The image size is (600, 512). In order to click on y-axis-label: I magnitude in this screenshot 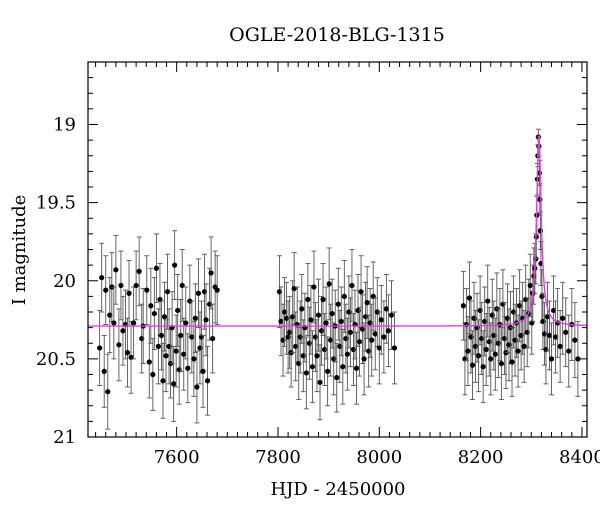, I will do `click(19, 250)`.